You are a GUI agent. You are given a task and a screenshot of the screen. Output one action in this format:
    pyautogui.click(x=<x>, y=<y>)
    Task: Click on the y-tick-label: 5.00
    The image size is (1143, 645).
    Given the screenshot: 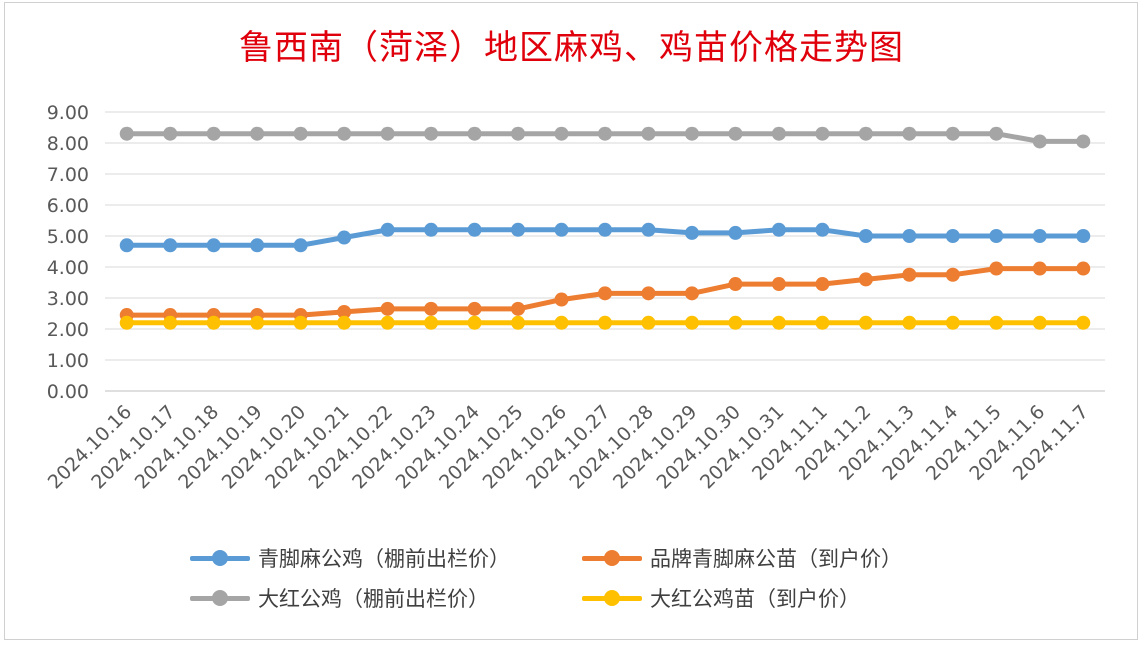 What is the action you would take?
    pyautogui.click(x=68, y=237)
    